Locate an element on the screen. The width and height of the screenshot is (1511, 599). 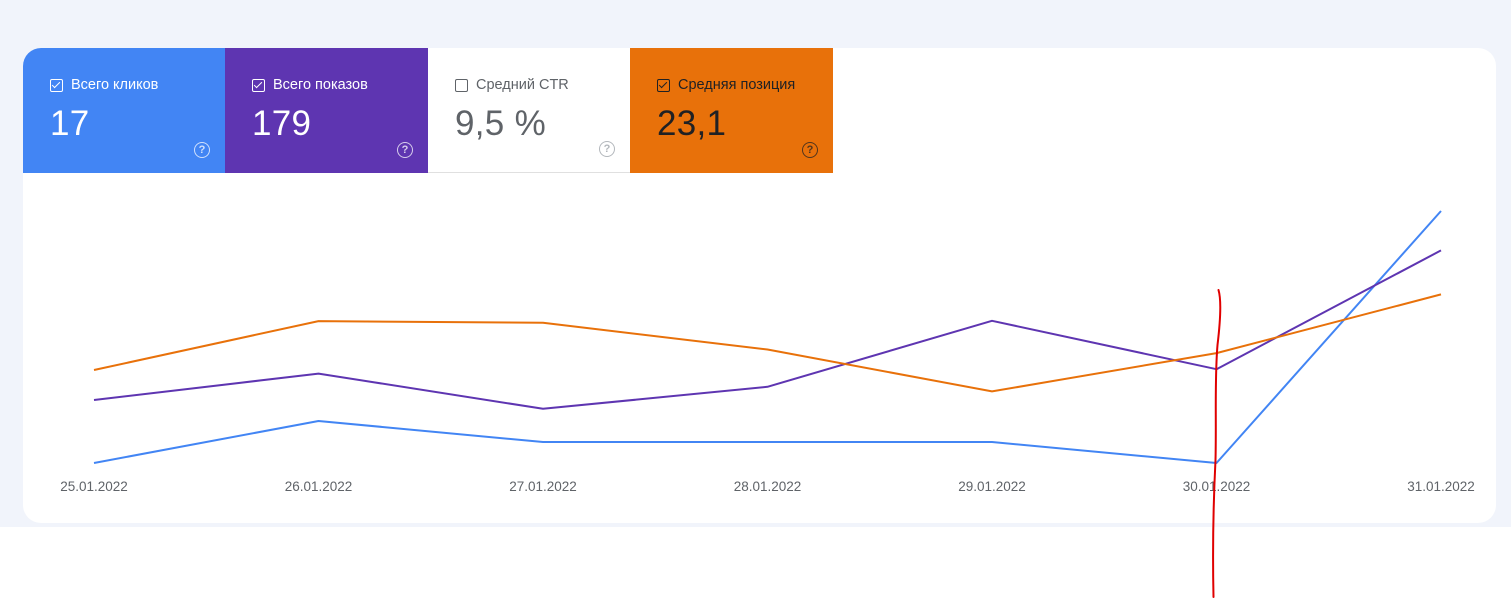
annotation-mark is located at coordinates (1217, 443).